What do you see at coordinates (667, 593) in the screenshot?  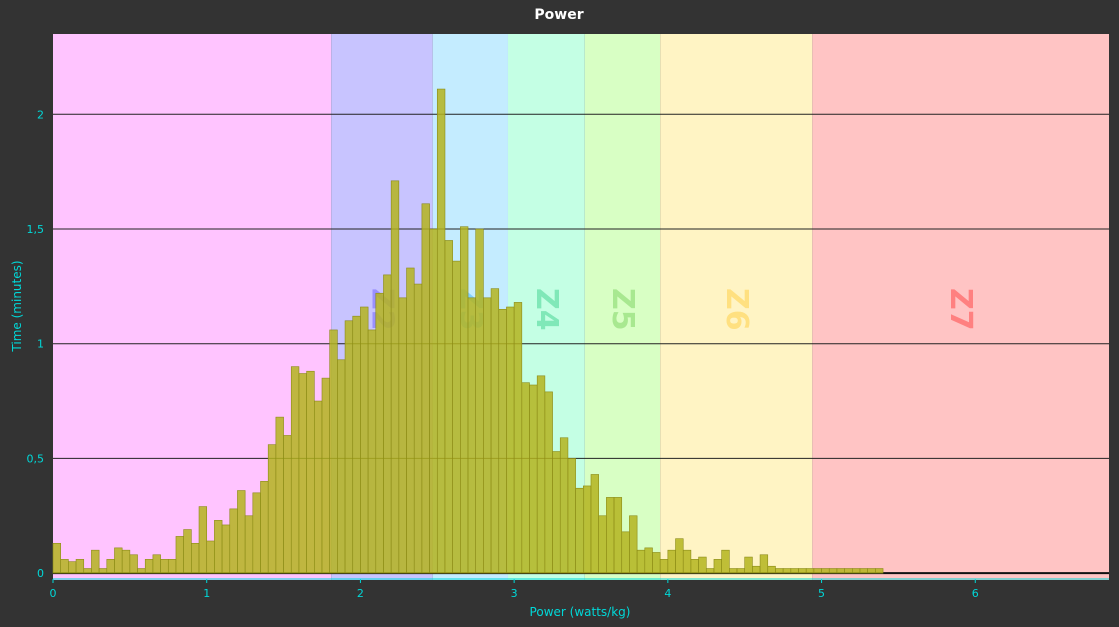 I see `x-tick-label: 4` at bounding box center [667, 593].